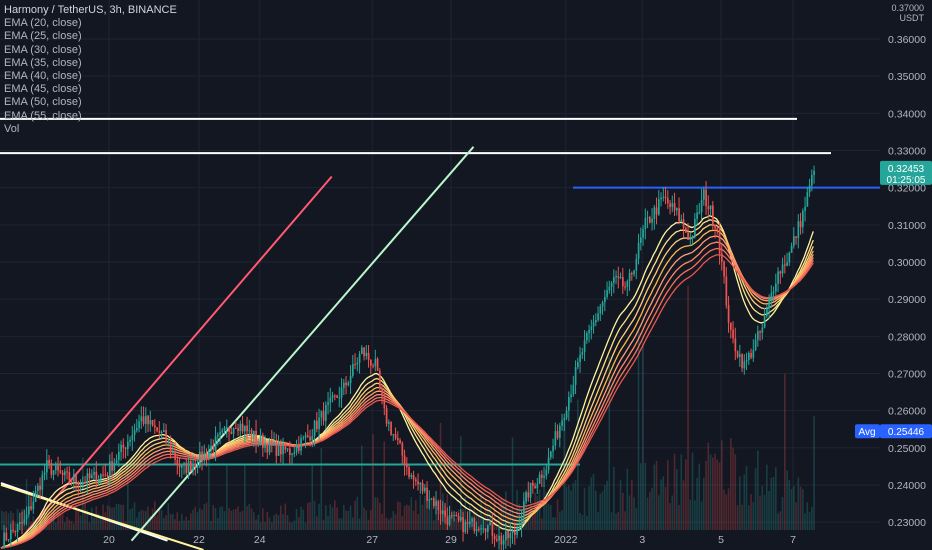  I want to click on price-tick-label: 0.28000, so click(907, 337).